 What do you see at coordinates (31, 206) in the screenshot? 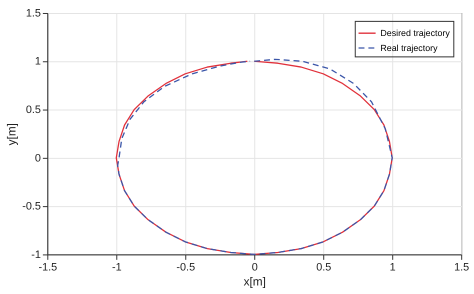
I see `y-tick-label: -0.5` at bounding box center [31, 206].